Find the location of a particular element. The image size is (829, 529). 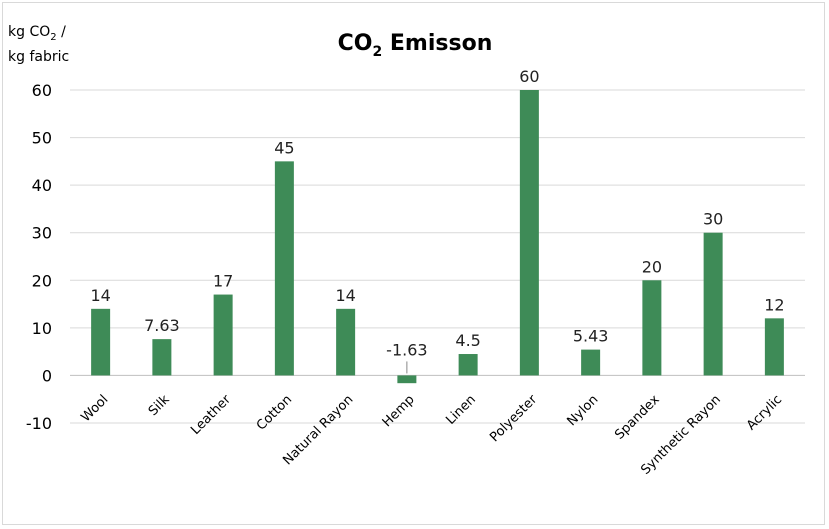

data-label: 7.63 is located at coordinates (162, 325).